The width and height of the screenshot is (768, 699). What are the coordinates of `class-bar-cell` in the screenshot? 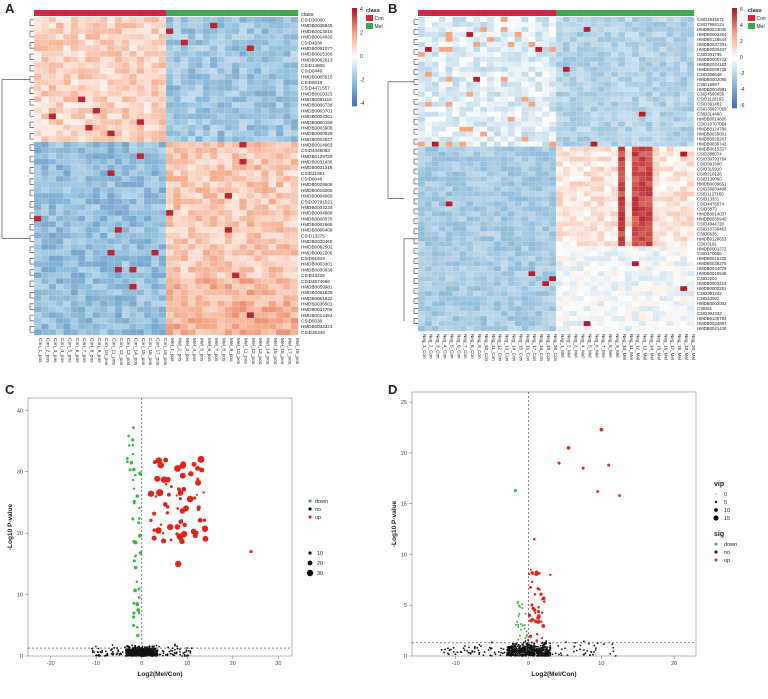 It's located at (250, 13).